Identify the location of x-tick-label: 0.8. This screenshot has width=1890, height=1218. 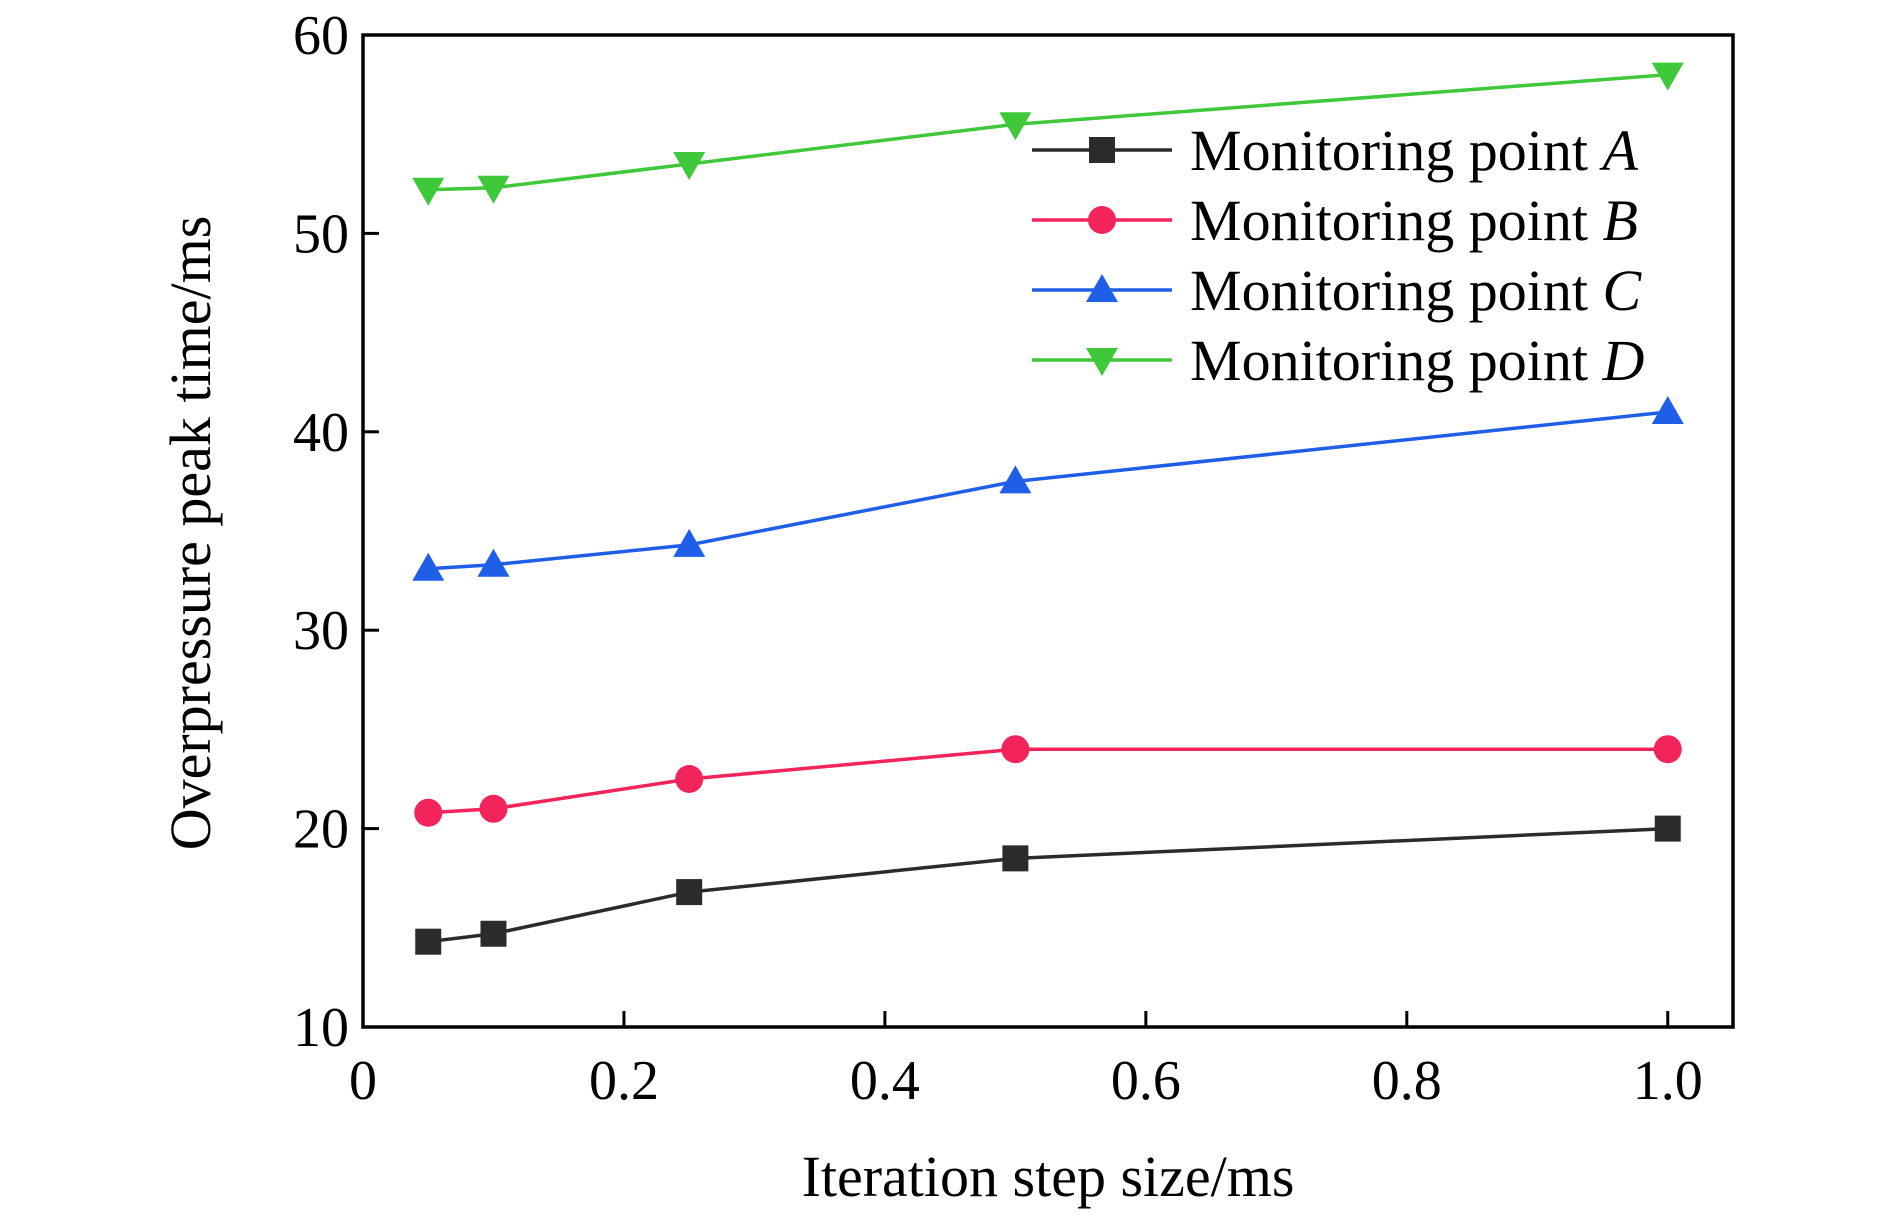
(1407, 1081).